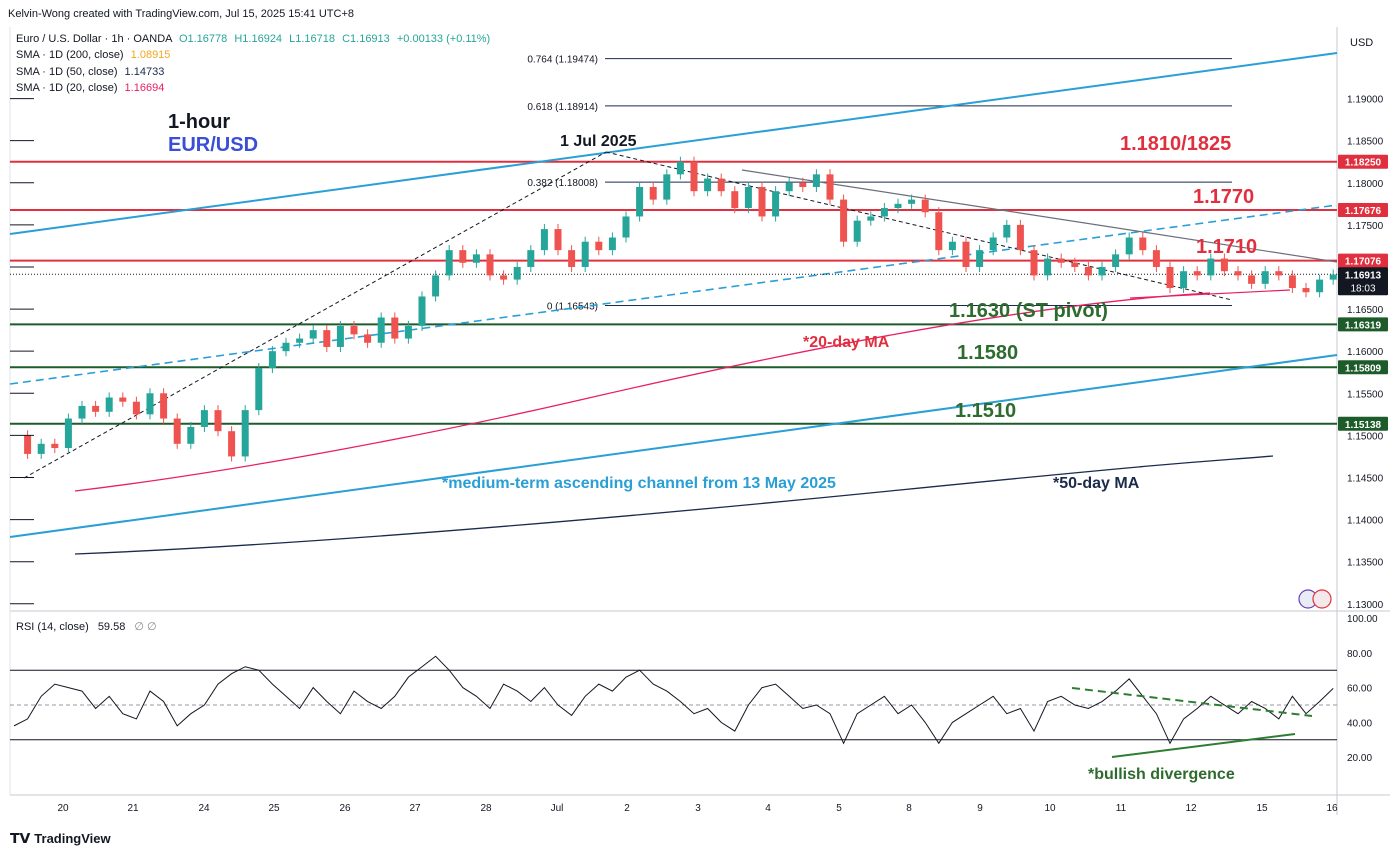  What do you see at coordinates (144, 88) in the screenshot?
I see `sma20-value: 1.16694` at bounding box center [144, 88].